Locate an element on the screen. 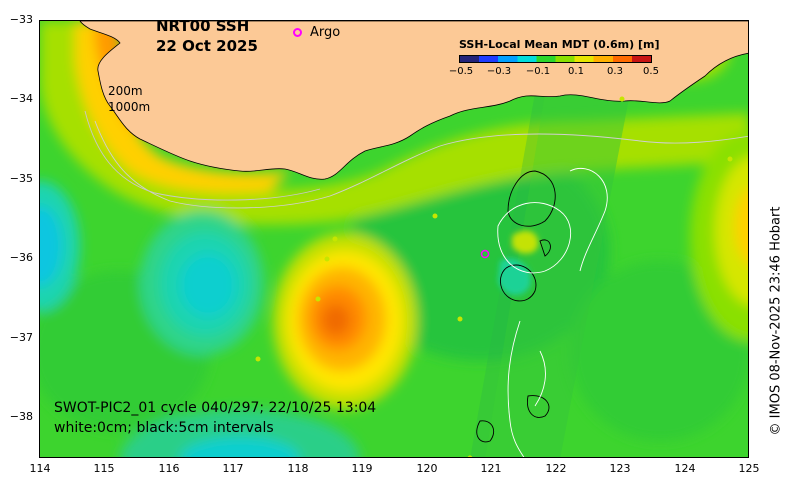  x-tick-label: 124 is located at coordinates (685, 468).